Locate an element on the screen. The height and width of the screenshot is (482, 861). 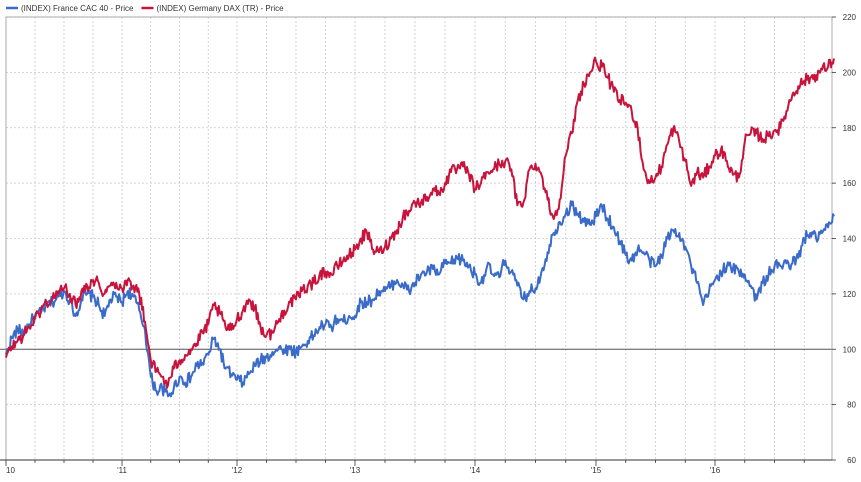
legend-label: (INDEX) France CAC 40 - Price is located at coordinates (77, 8).